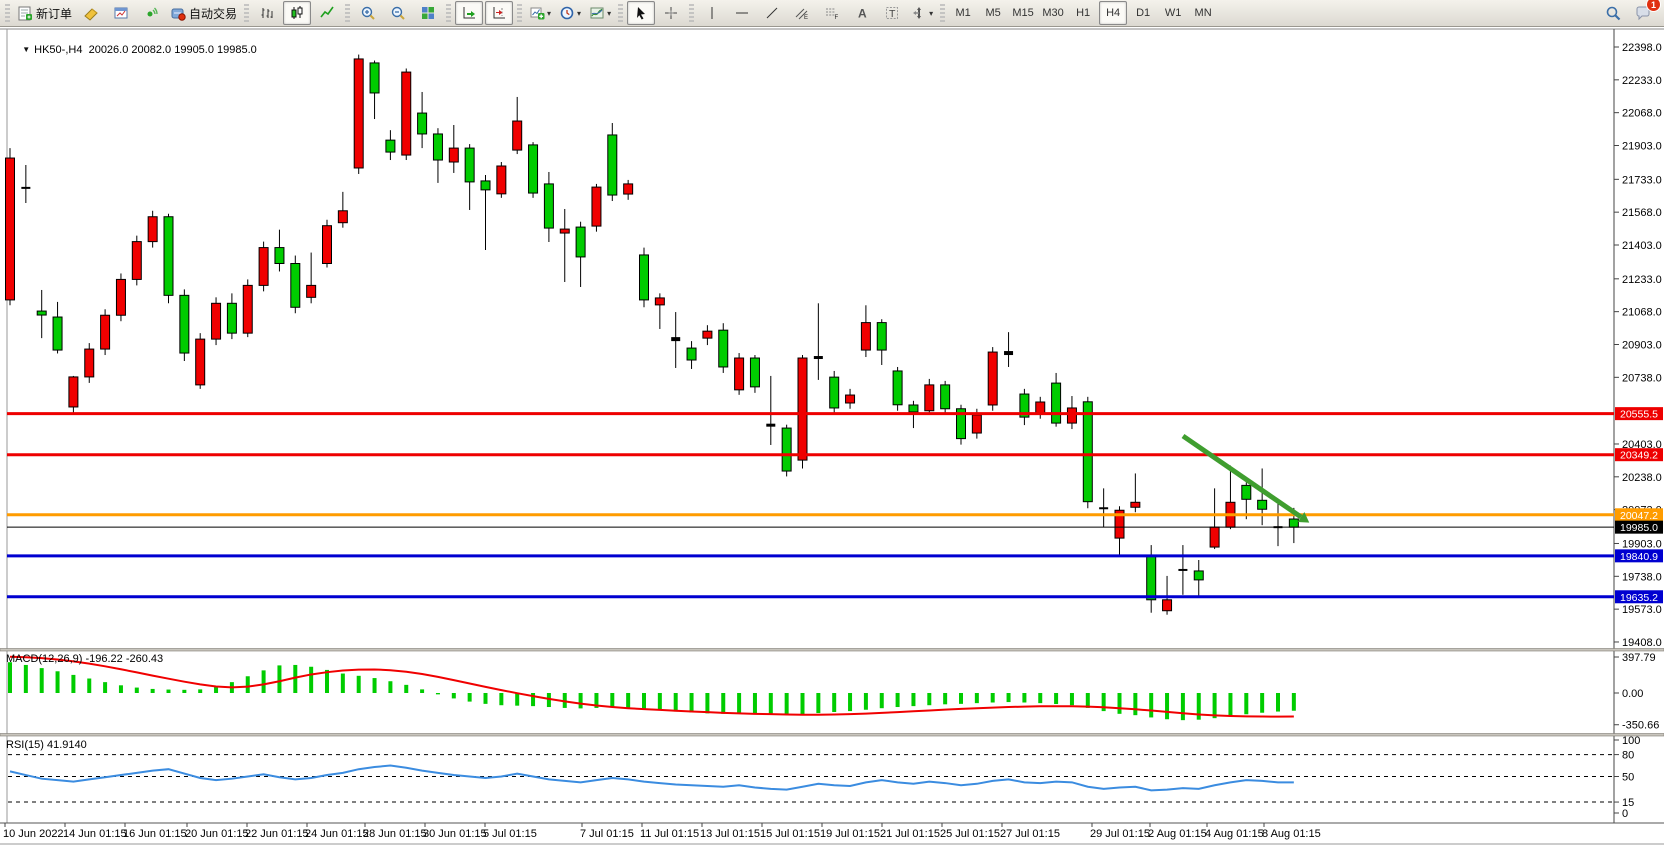 The width and height of the screenshot is (1664, 845). What do you see at coordinates (395, 834) in the screenshot?
I see `svg-text: 28 Jun 01:15` at bounding box center [395, 834].